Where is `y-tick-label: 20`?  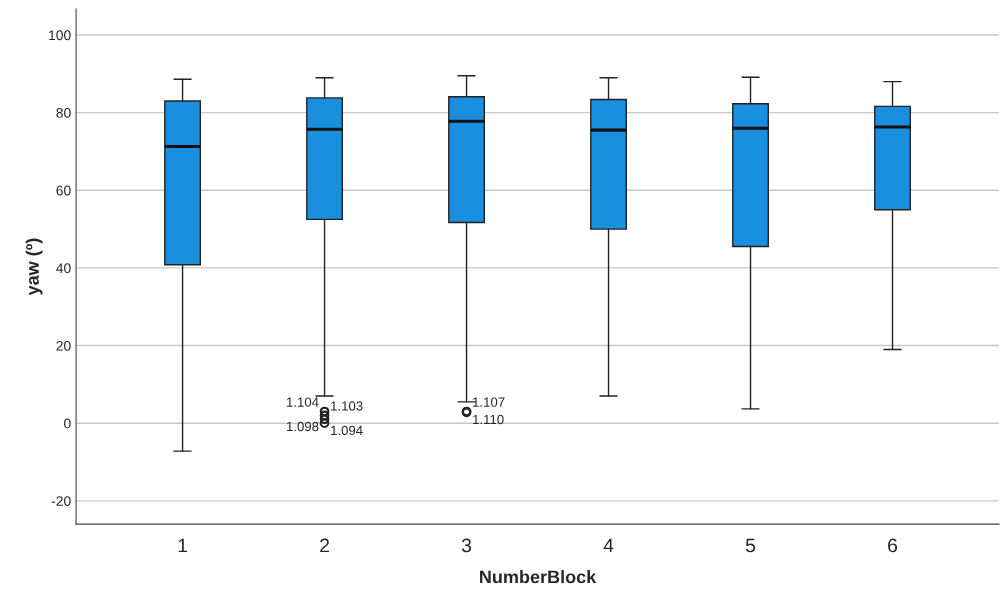 y-tick-label: 20 is located at coordinates (63, 345).